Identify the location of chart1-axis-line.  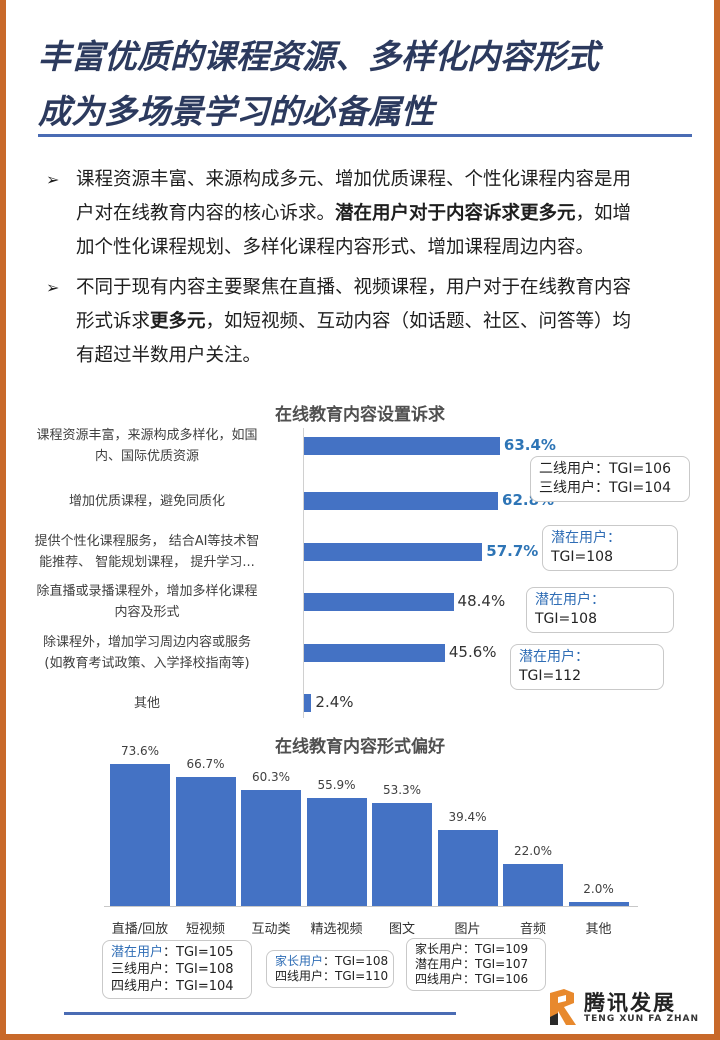
(303, 573).